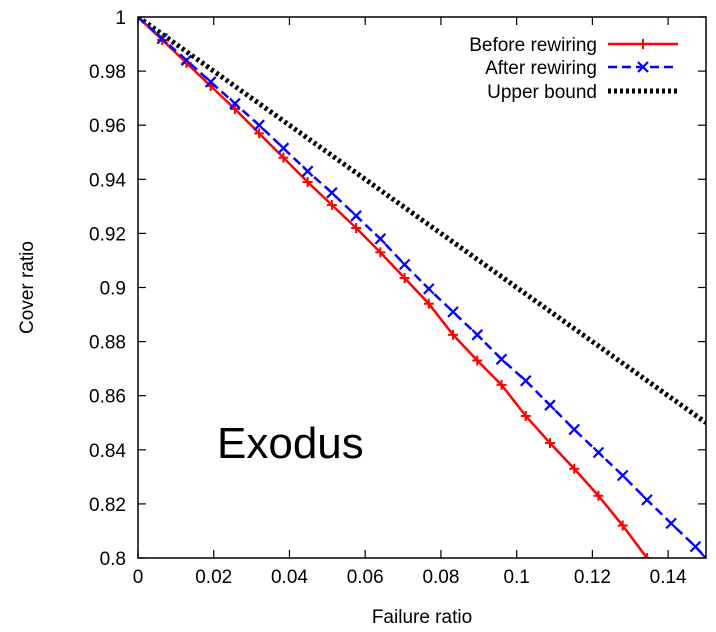 This screenshot has height=632, width=716. I want to click on y-tick-label: 0.92, so click(107, 234).